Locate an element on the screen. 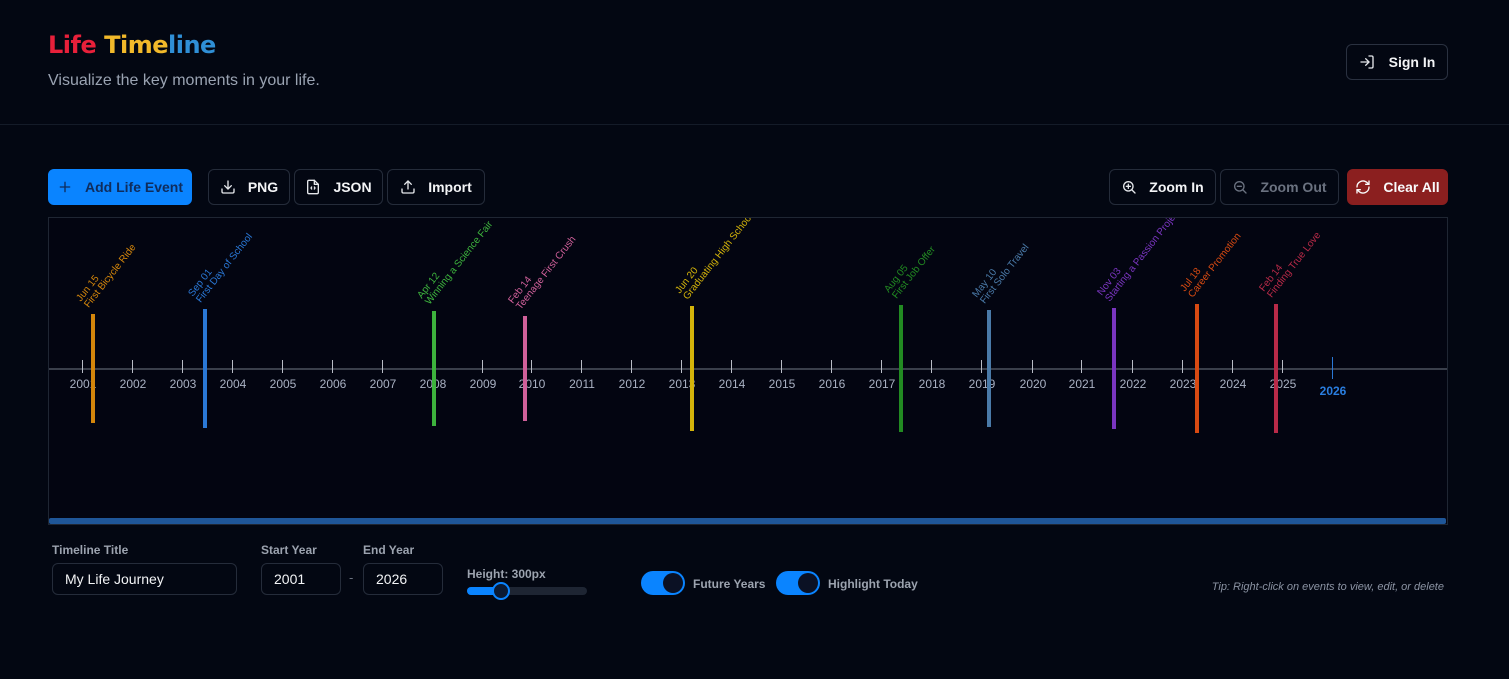 The height and width of the screenshot is (679, 1509). event-label: Feb 14 Teenage First Crush is located at coordinates (542, 273).